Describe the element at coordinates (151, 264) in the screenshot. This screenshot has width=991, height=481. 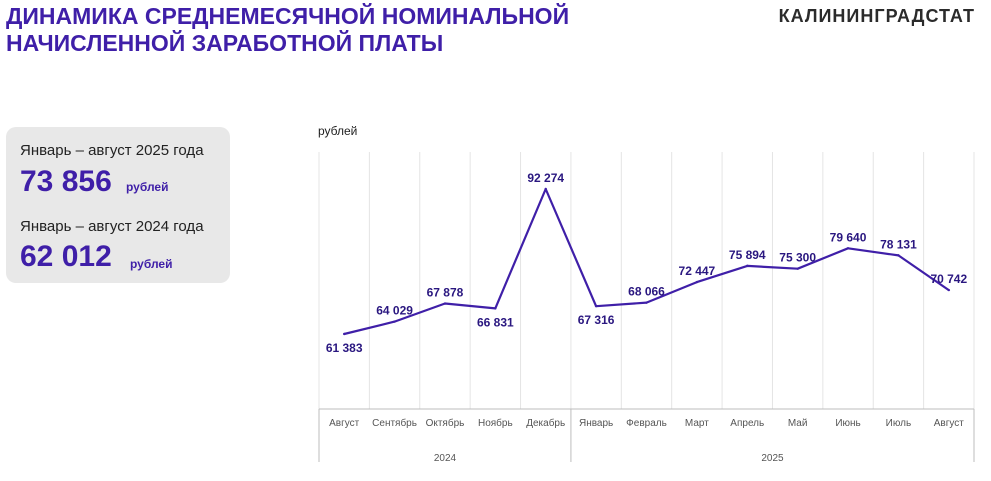
I see `summary-unit-2024: рублей` at that location.